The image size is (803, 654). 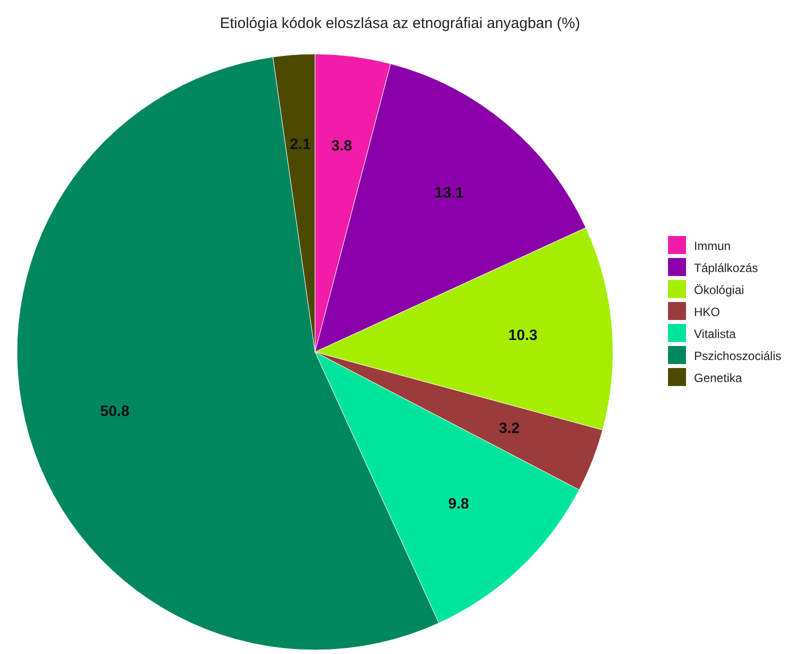 I want to click on legend-label: Pszichoszociális, so click(x=738, y=356).